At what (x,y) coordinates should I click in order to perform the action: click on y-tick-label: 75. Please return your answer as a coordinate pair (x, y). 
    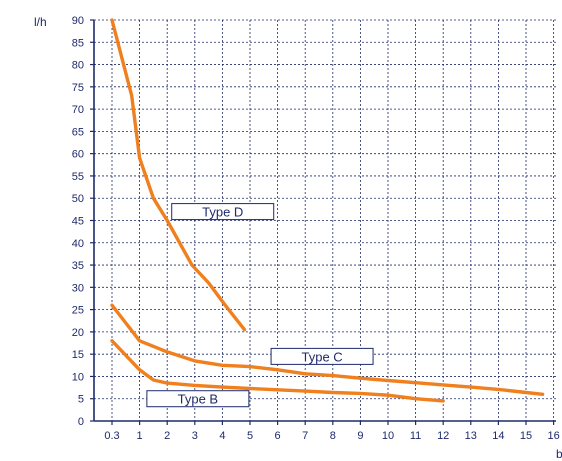
    Looking at the image, I should click on (78, 88).